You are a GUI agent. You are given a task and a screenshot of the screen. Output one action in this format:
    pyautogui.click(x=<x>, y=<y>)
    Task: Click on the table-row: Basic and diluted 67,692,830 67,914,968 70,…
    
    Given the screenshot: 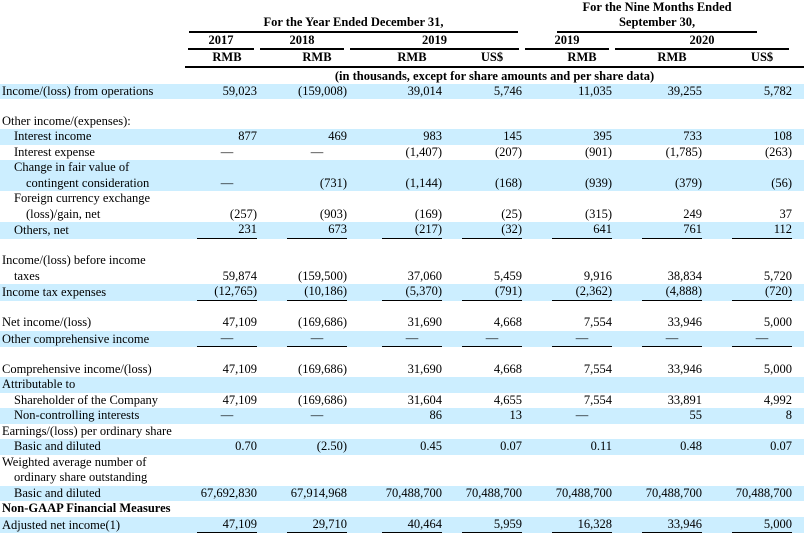 What is the action you would take?
    pyautogui.click(x=402, y=493)
    